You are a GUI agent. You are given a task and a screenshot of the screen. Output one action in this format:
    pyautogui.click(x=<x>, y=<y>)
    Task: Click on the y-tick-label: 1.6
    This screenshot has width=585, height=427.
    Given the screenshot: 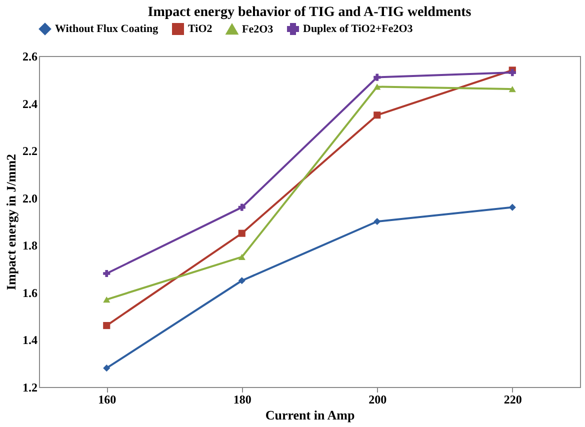 What is the action you would take?
    pyautogui.click(x=30, y=293)
    